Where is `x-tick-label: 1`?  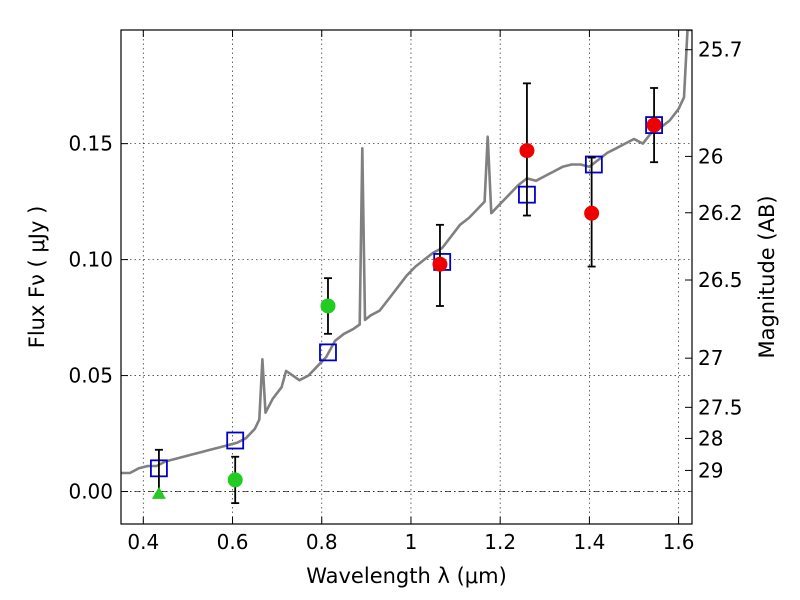
x-tick-label: 1 is located at coordinates (411, 542).